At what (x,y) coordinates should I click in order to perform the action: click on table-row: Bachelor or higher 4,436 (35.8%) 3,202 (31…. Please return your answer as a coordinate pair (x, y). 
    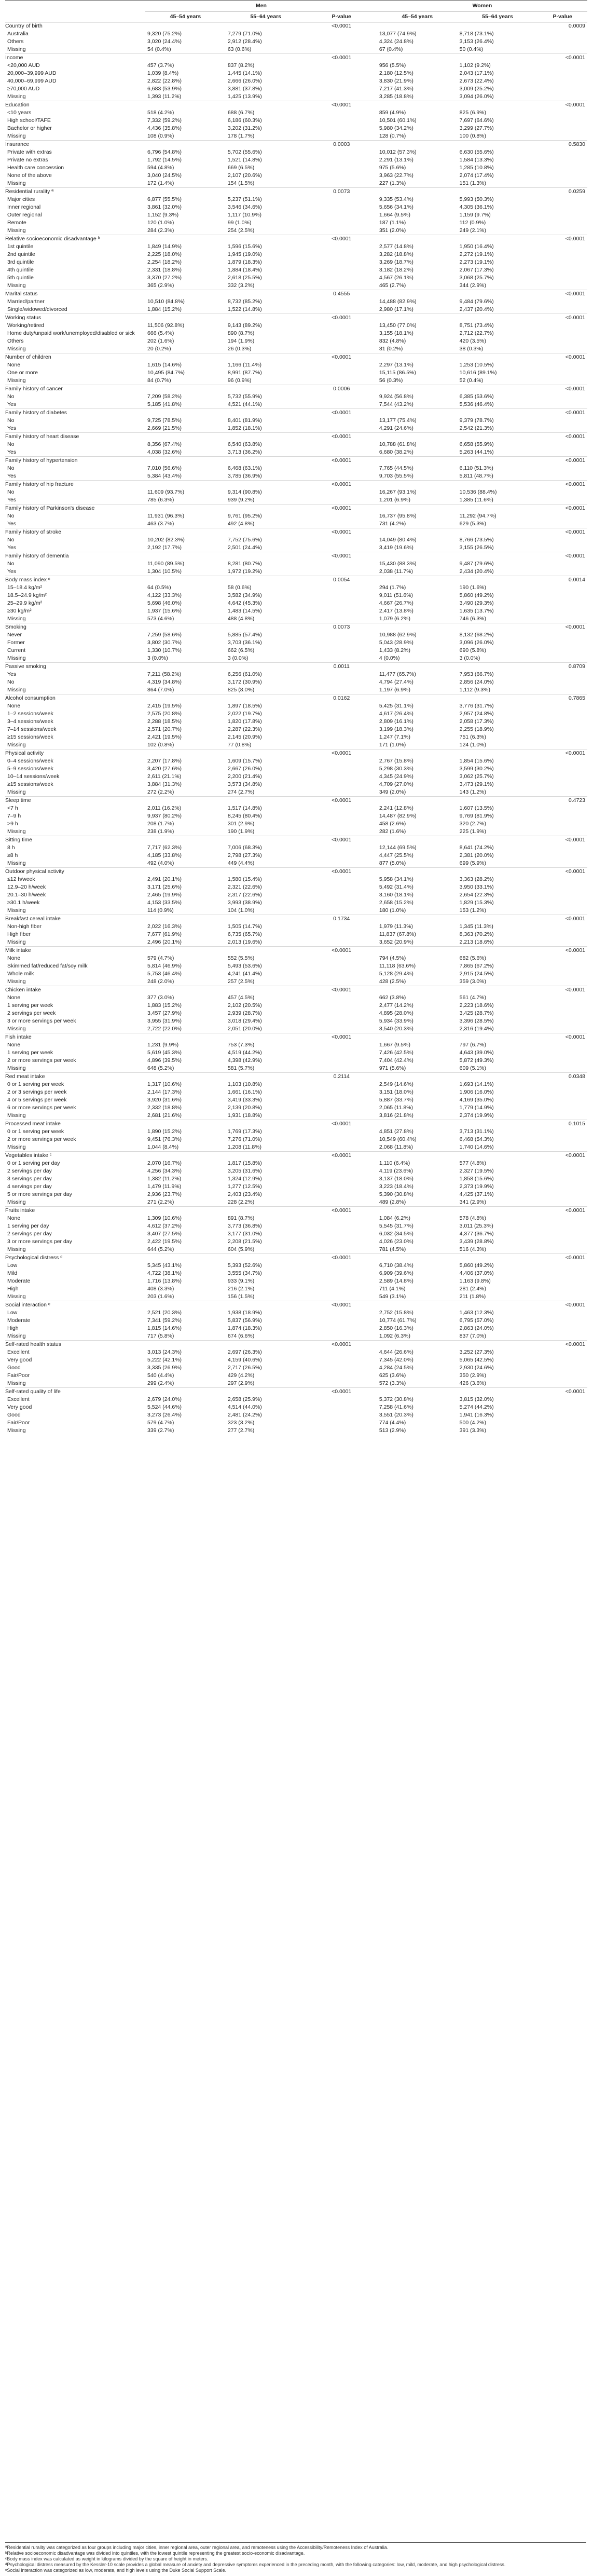
    Looking at the image, I should click on (296, 128).